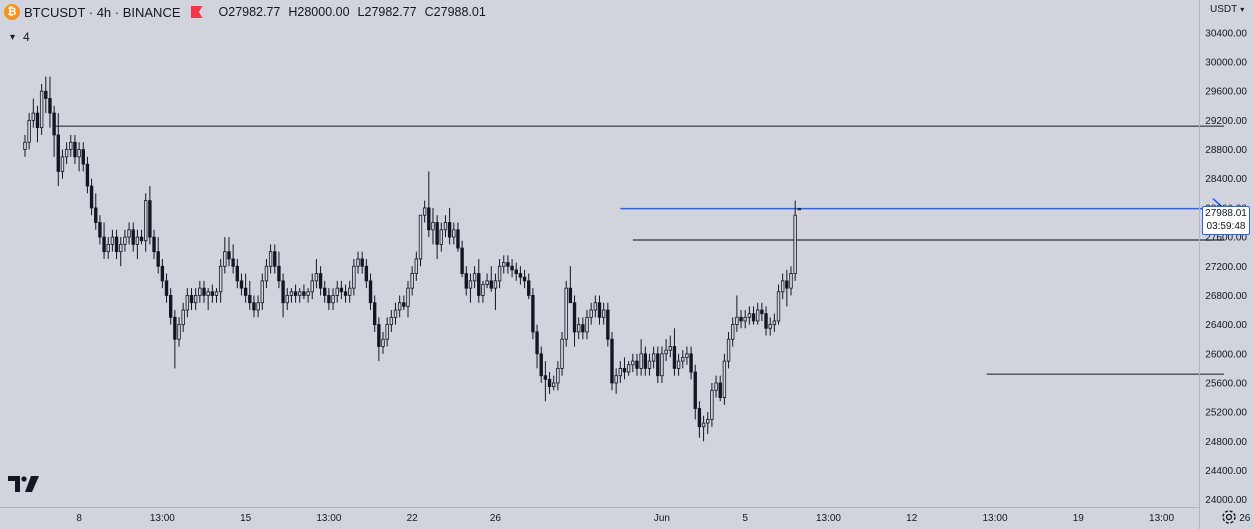 This screenshot has width=1254, height=529. Describe the element at coordinates (1227, 9) in the screenshot. I see `currency-selector: USDT ▾` at that location.